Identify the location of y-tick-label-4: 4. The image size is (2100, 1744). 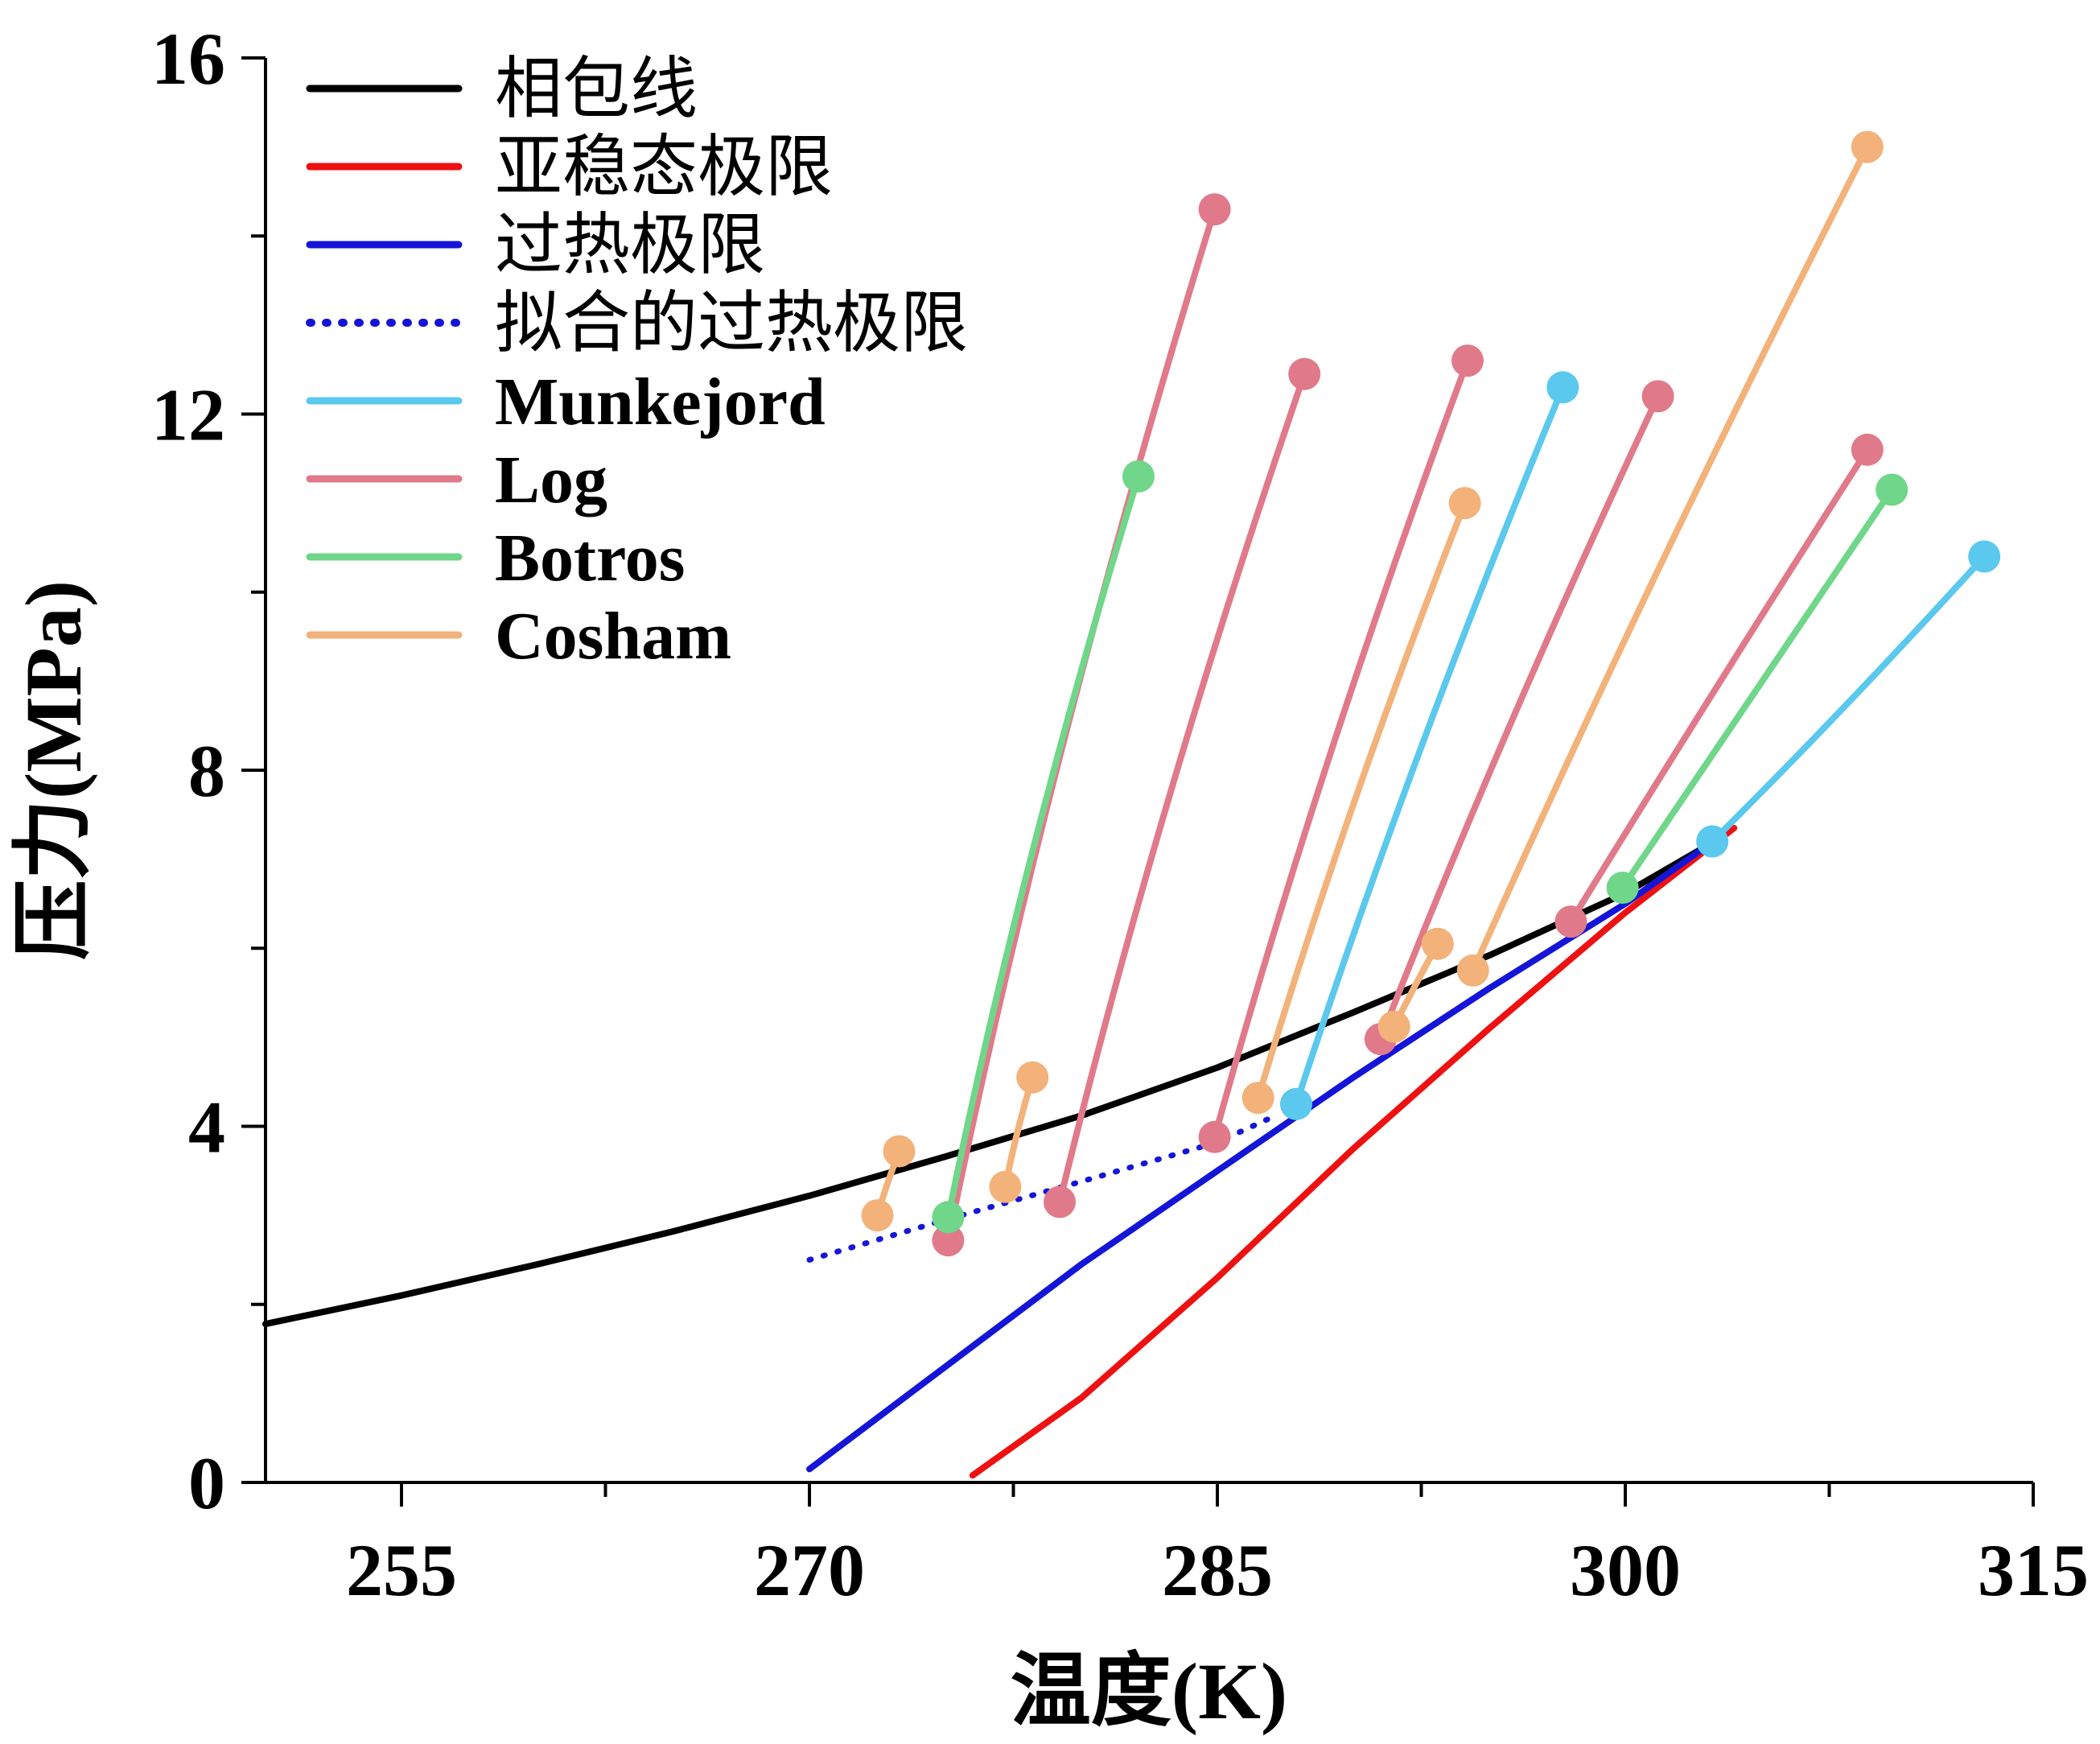
(206, 1127).